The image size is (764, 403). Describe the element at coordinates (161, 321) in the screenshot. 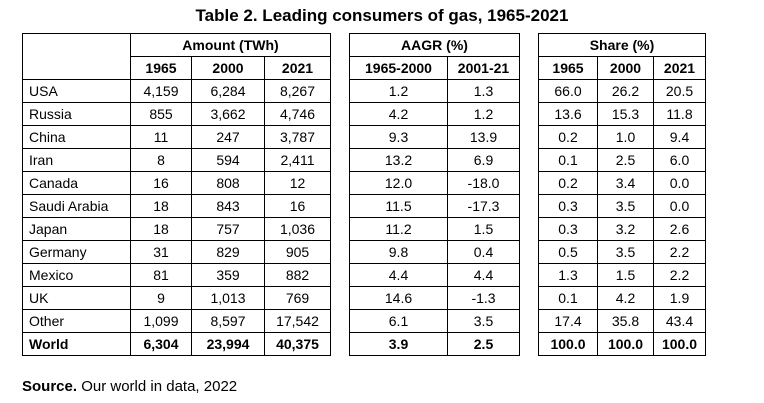

I see `amount-cell: 1,099` at that location.